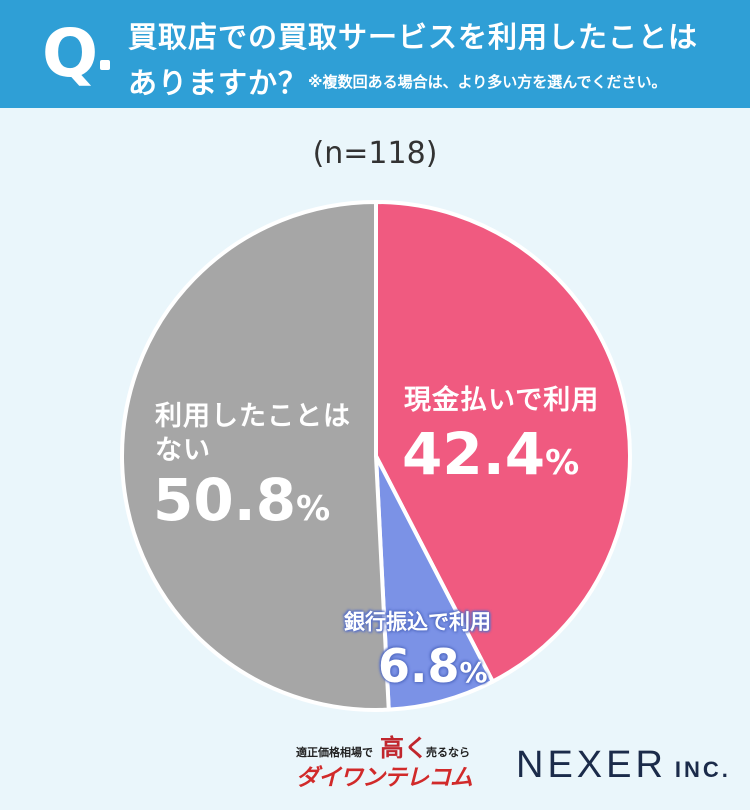 The width and height of the screenshot is (750, 810). Describe the element at coordinates (70, 53) in the screenshot. I see `q-mark: Q` at that location.